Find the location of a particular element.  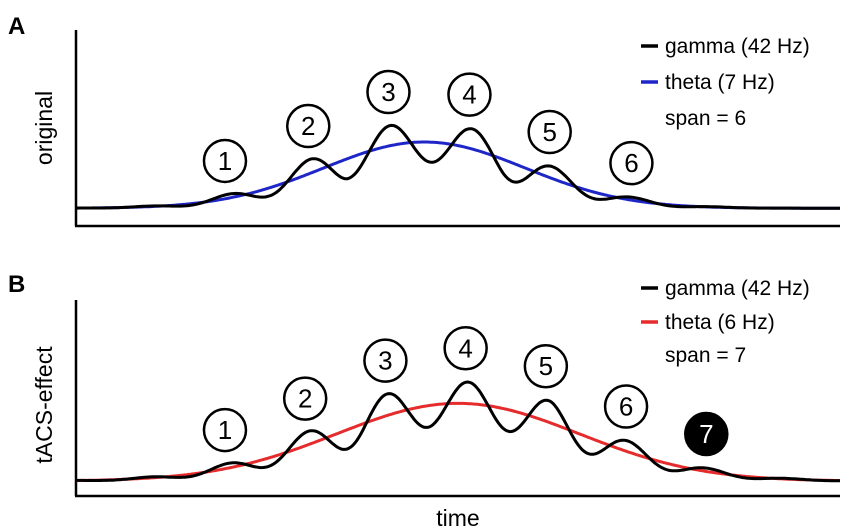

panel-a-letter: A is located at coordinates (16, 26).